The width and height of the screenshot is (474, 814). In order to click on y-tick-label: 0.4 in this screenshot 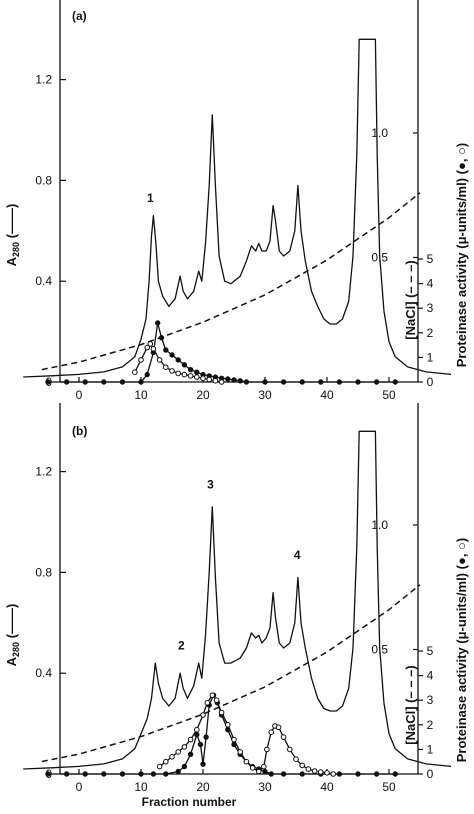, I will do `click(43, 673)`.